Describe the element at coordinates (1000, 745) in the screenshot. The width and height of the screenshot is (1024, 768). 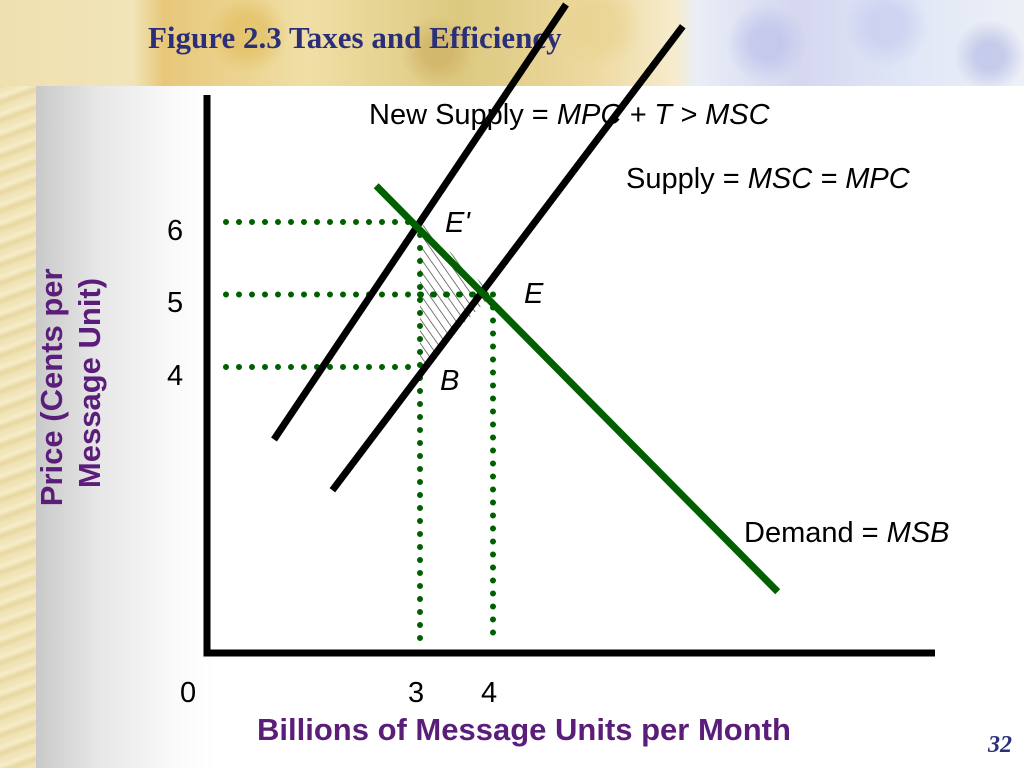
I see `slide-number: 32` at that location.